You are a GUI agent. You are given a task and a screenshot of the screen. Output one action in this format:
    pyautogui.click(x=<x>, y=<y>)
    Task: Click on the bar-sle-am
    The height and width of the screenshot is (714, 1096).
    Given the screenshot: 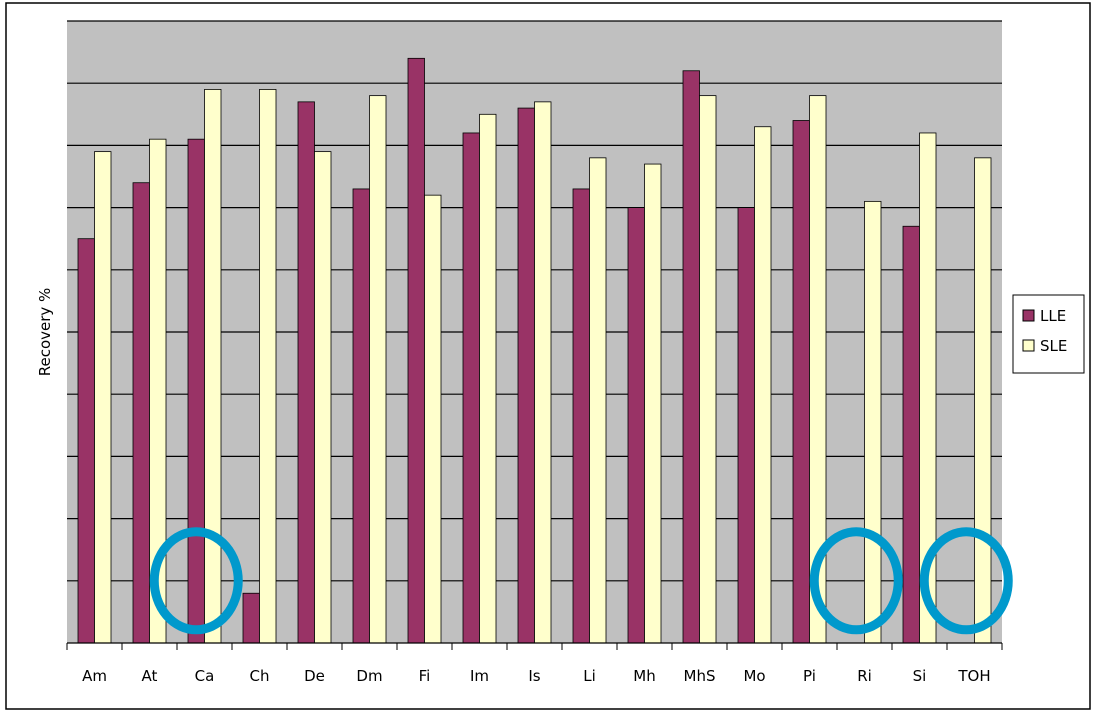 What is the action you would take?
    pyautogui.click(x=103, y=397)
    